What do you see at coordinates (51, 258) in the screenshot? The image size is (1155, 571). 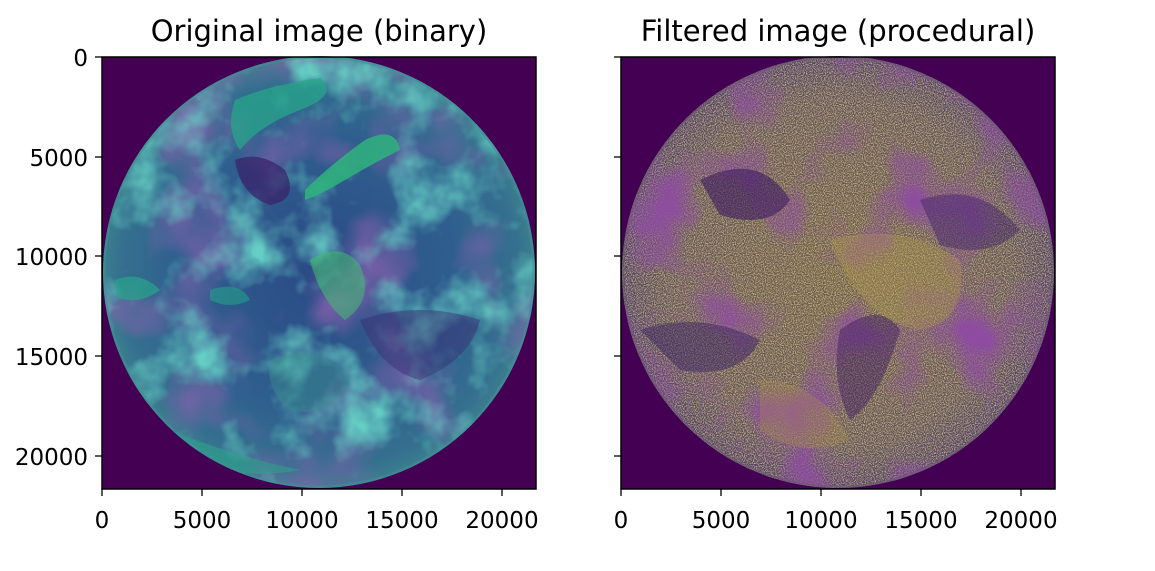 I see `ytick-label: 10000` at bounding box center [51, 258].